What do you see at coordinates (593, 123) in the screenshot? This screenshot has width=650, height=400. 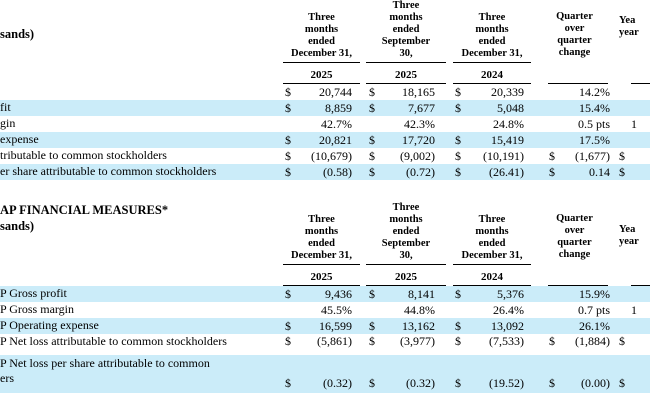 I see `cell-value: 0.5 pts` at bounding box center [593, 123].